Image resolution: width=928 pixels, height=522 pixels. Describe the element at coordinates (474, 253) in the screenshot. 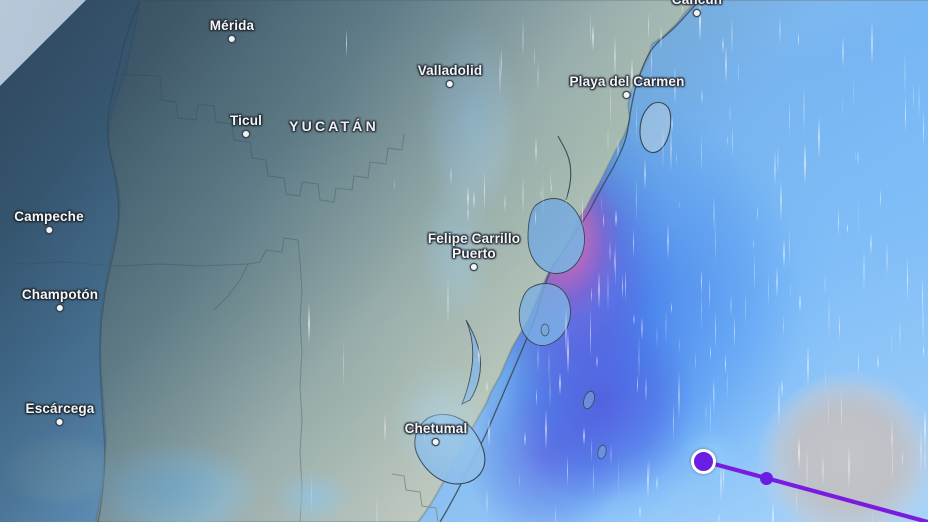

I see `place-name-text: Puerto` at that location.